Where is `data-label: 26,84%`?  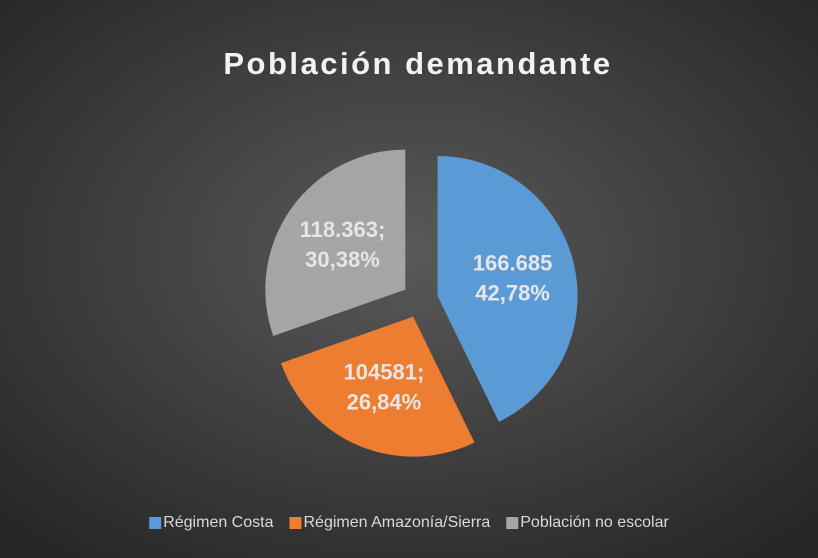 data-label: 26,84% is located at coordinates (384, 402).